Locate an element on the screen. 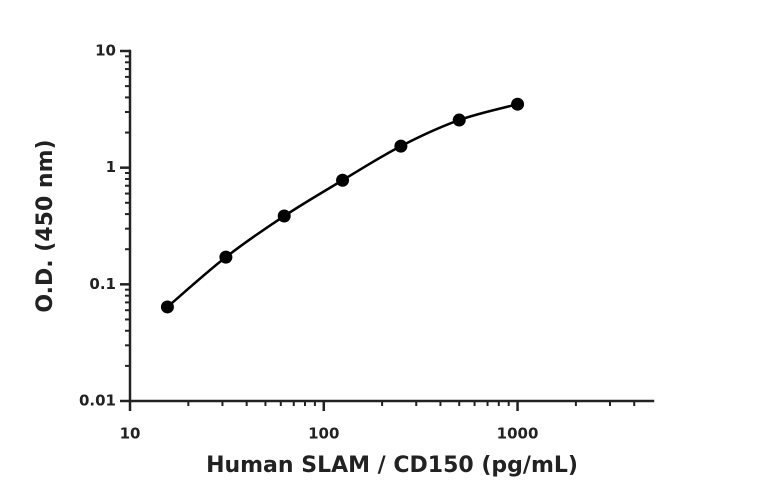  y-tick-label: 0.1 is located at coordinates (102, 284).